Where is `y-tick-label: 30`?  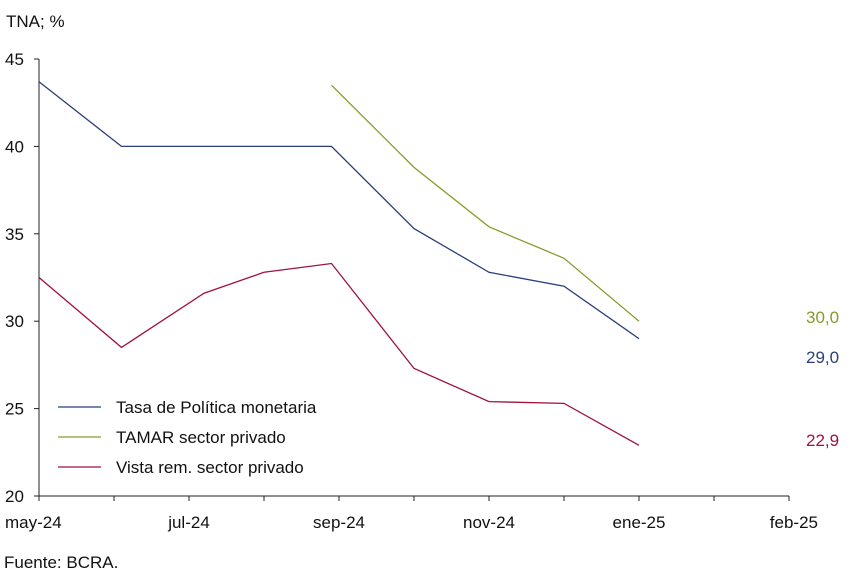
y-tick-label: 30 is located at coordinates (14, 321).